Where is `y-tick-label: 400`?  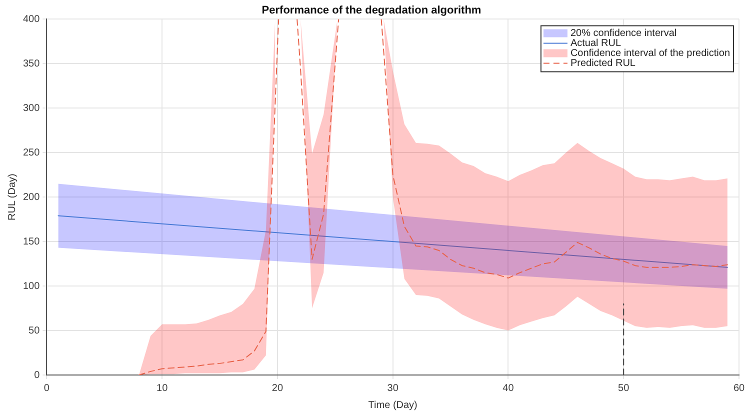
y-tick-label: 400 is located at coordinates (31, 19).